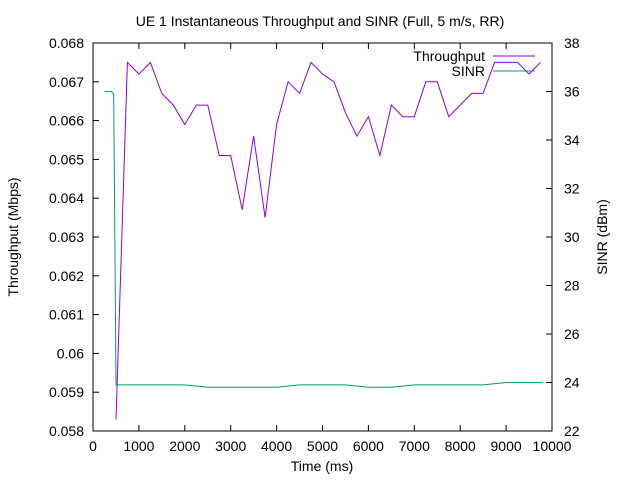  What do you see at coordinates (563, 237) in the screenshot?
I see `y-axis-right: 22 24 26 28 30 32 34 36 38` at bounding box center [563, 237].